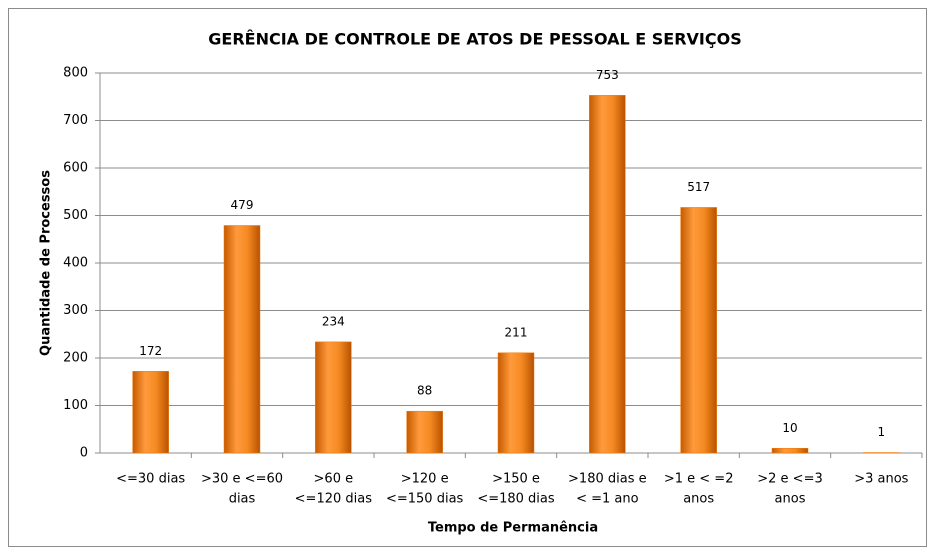 This screenshot has height=556, width=931. I want to click on x-axis-label: Tempo de Permanência, so click(513, 528).